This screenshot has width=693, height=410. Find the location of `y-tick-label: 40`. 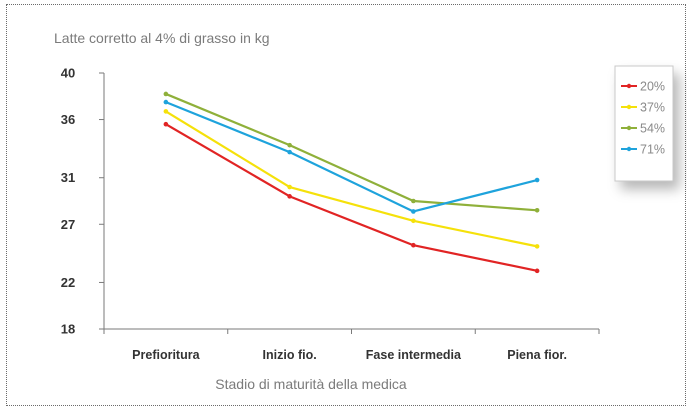

y-tick-label: 40 is located at coordinates (68, 73).